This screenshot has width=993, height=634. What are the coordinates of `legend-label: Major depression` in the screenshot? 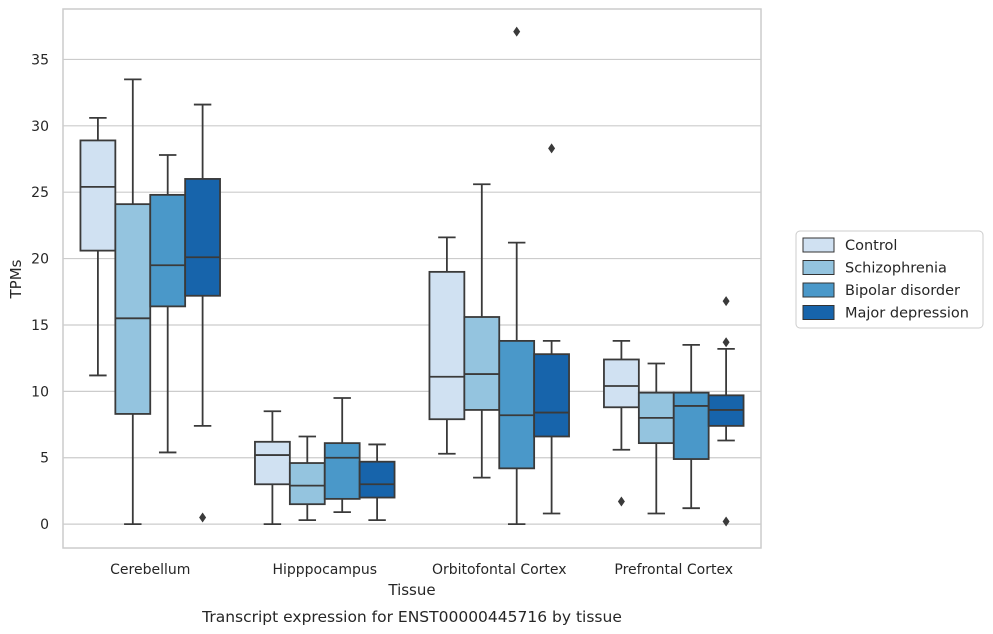 It's located at (907, 314).